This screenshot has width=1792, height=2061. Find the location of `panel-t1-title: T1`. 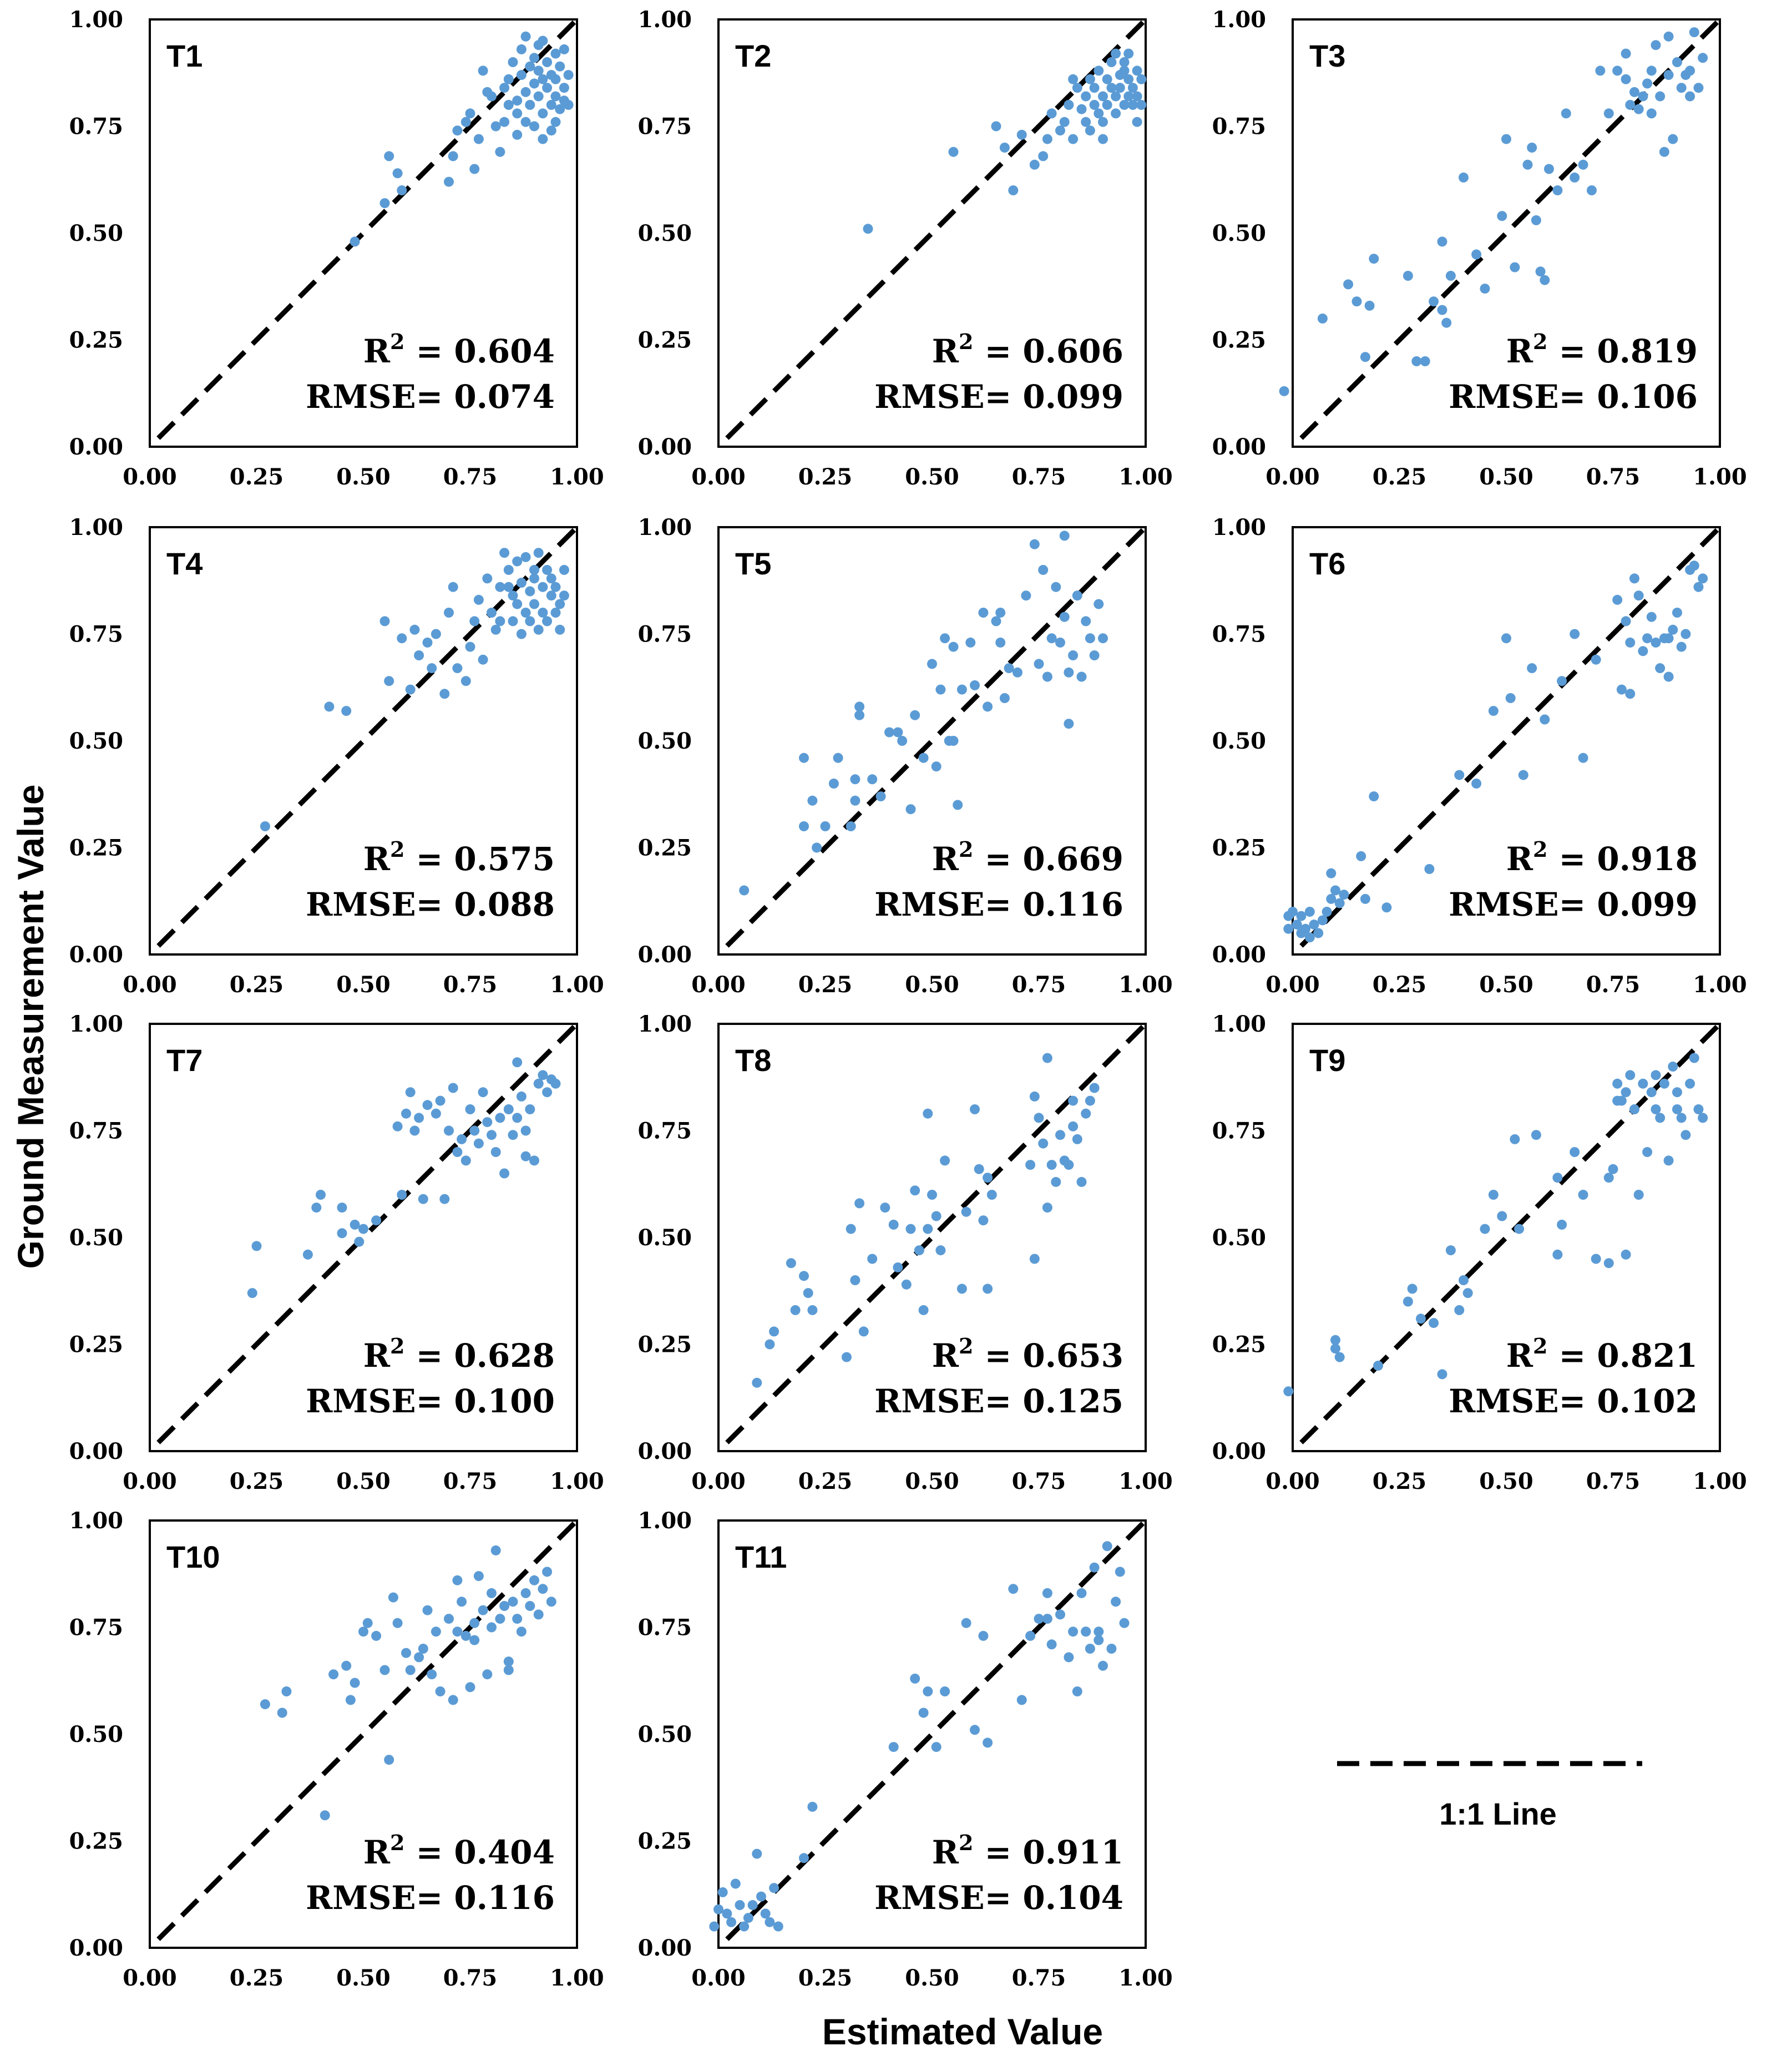

panel-t1-title: T1 is located at coordinates (185, 55).